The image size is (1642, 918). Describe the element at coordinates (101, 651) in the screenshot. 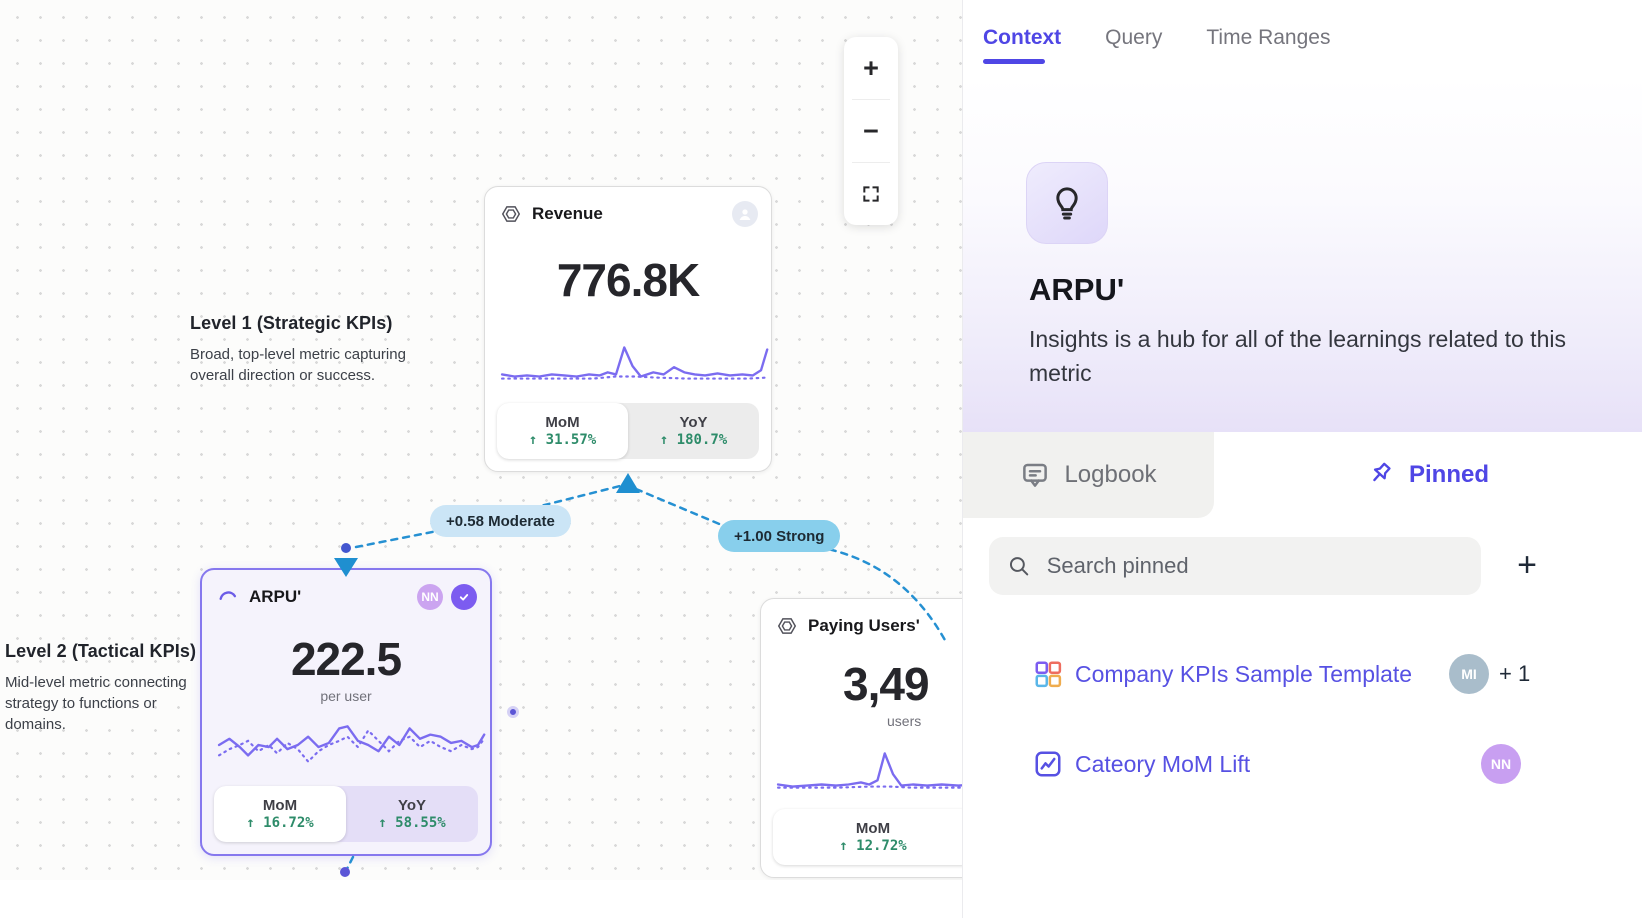

I see `level2-title: Level 2 (Tactical KPIs)` at that location.